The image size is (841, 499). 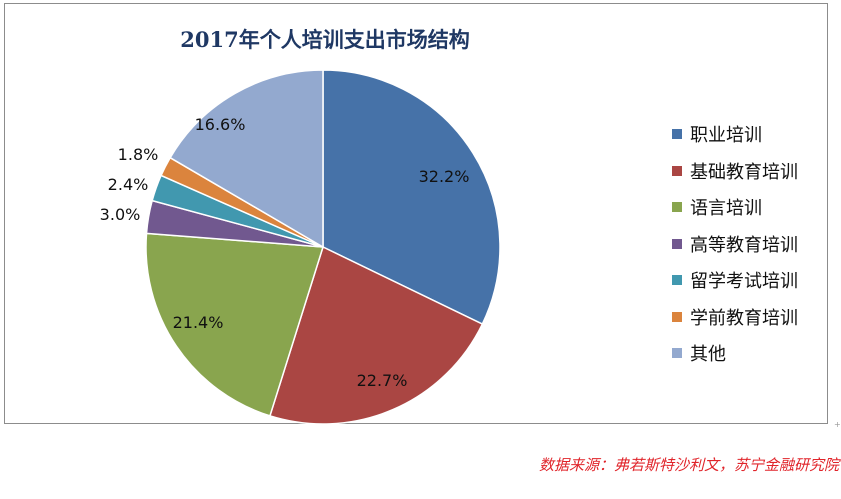 I want to click on legend-item: 高等教育培训, so click(x=735, y=244).